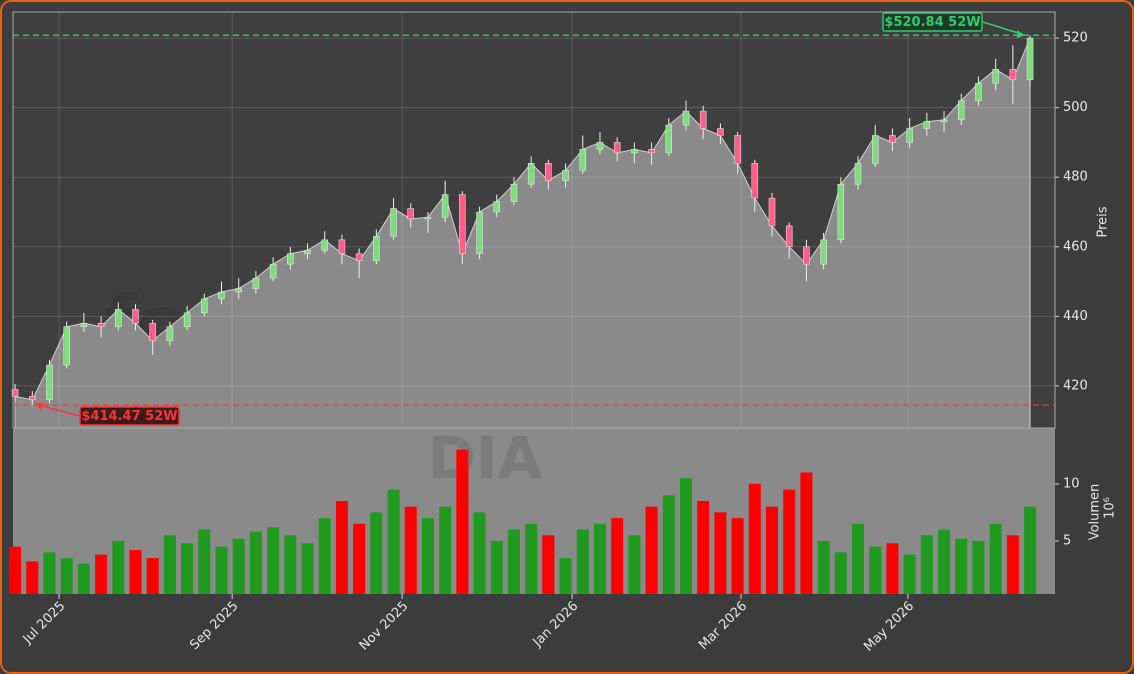  I want to click on watermark: DIA, so click(485, 458).